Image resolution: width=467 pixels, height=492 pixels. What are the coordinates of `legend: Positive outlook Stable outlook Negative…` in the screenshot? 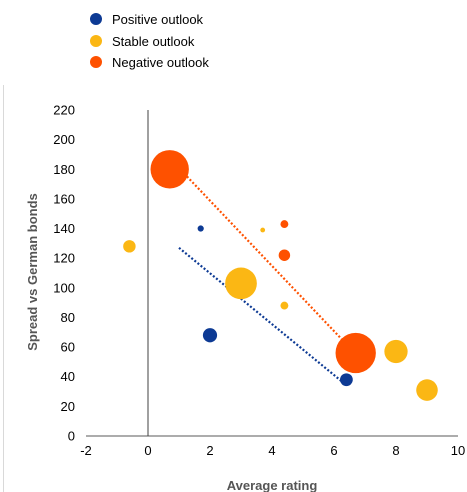 It's located at (149, 41).